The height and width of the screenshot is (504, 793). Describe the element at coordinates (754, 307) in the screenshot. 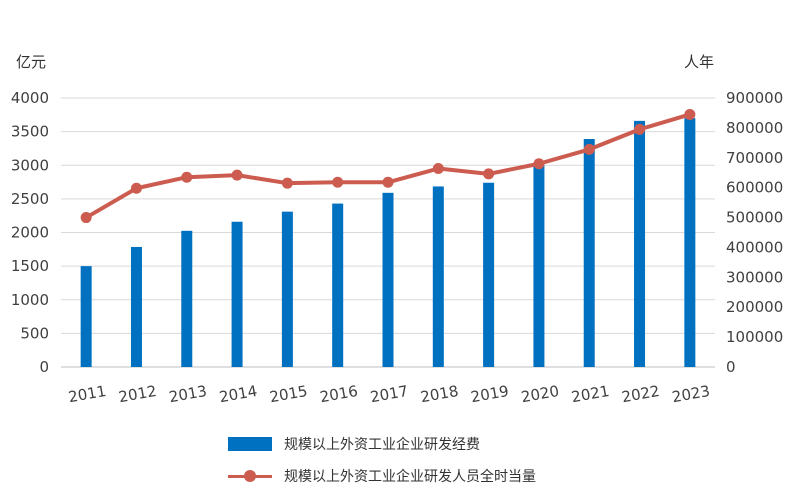

I see `right-tick-label: 200000` at that location.